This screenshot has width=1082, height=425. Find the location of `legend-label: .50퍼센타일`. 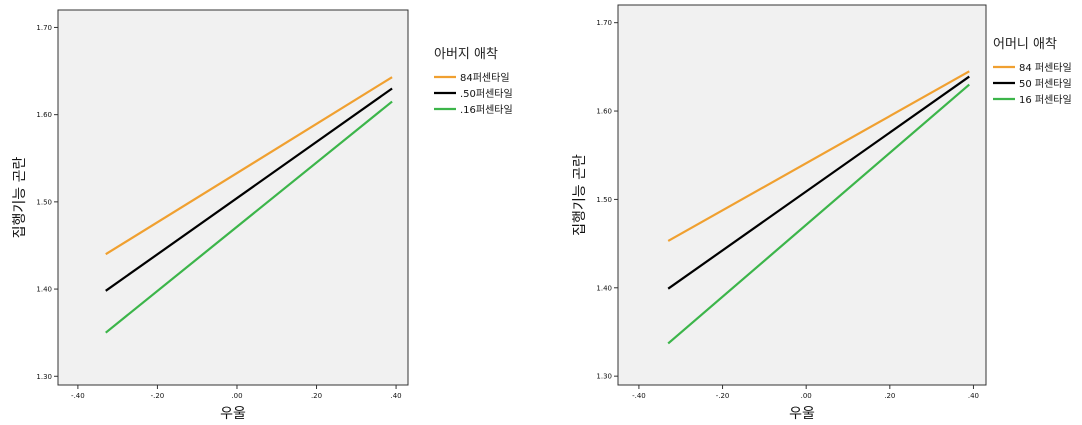

legend-label: .50퍼센타일 is located at coordinates (486, 94).